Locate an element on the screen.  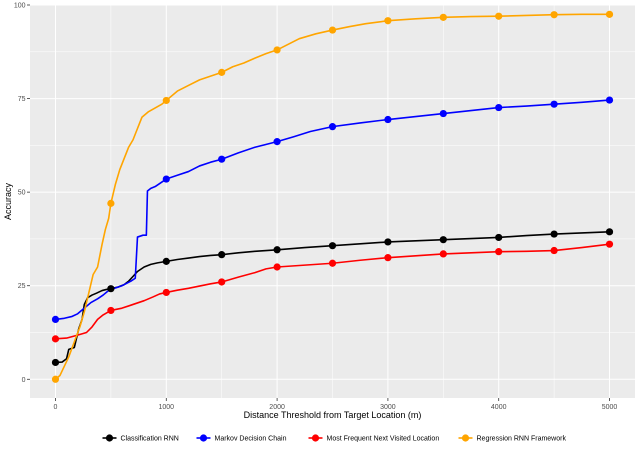
x-tick-label: 1000 is located at coordinates (167, 407).